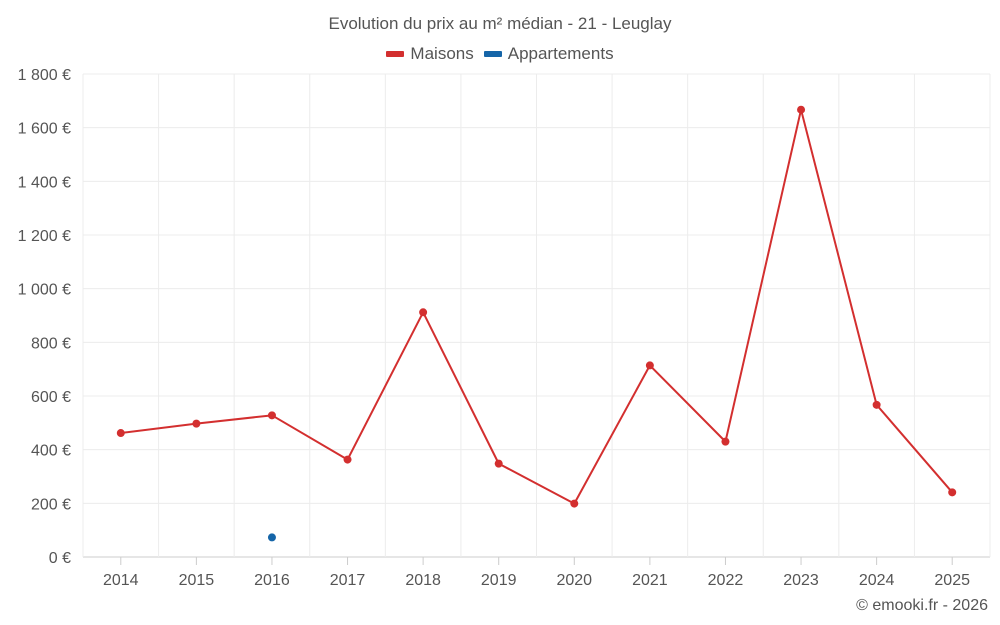 The width and height of the screenshot is (1000, 625). Describe the element at coordinates (44, 236) in the screenshot. I see `y-tick-label: 1 200 €` at that location.